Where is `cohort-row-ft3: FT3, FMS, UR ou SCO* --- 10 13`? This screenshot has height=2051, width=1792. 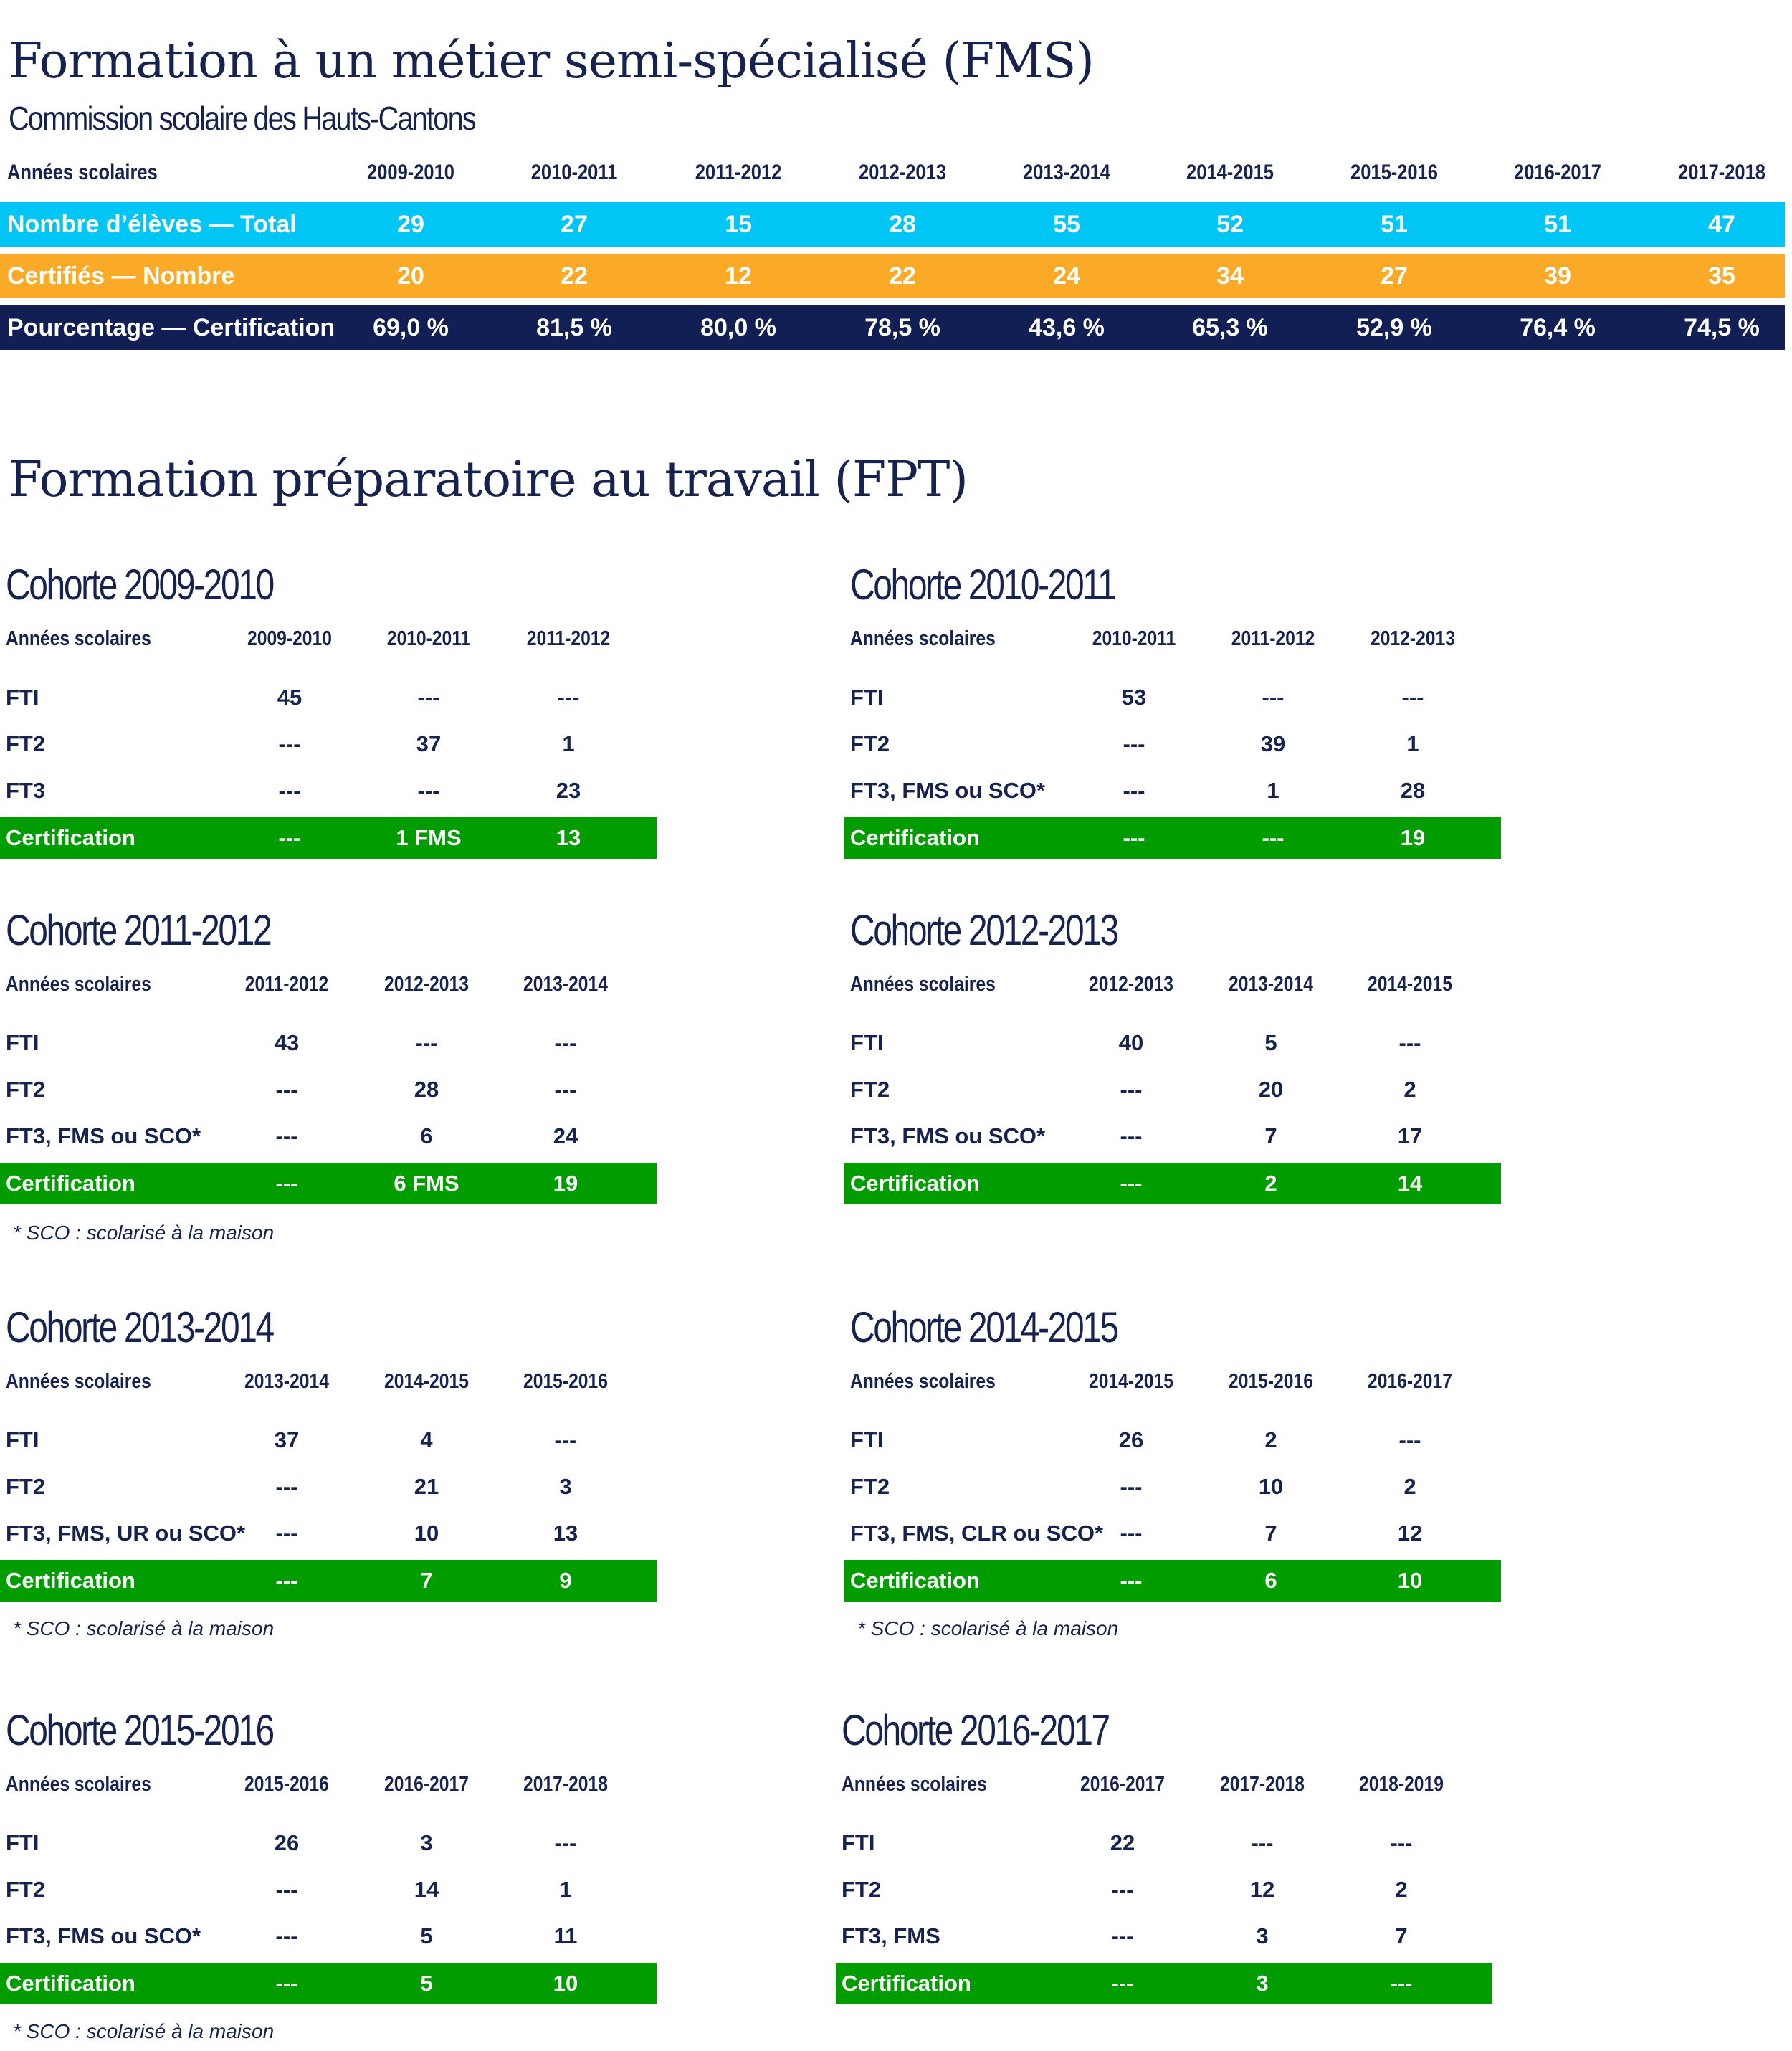
cohort-row-ft3: FT3, FMS, UR ou SCO* --- 10 13 is located at coordinates (328, 1533).